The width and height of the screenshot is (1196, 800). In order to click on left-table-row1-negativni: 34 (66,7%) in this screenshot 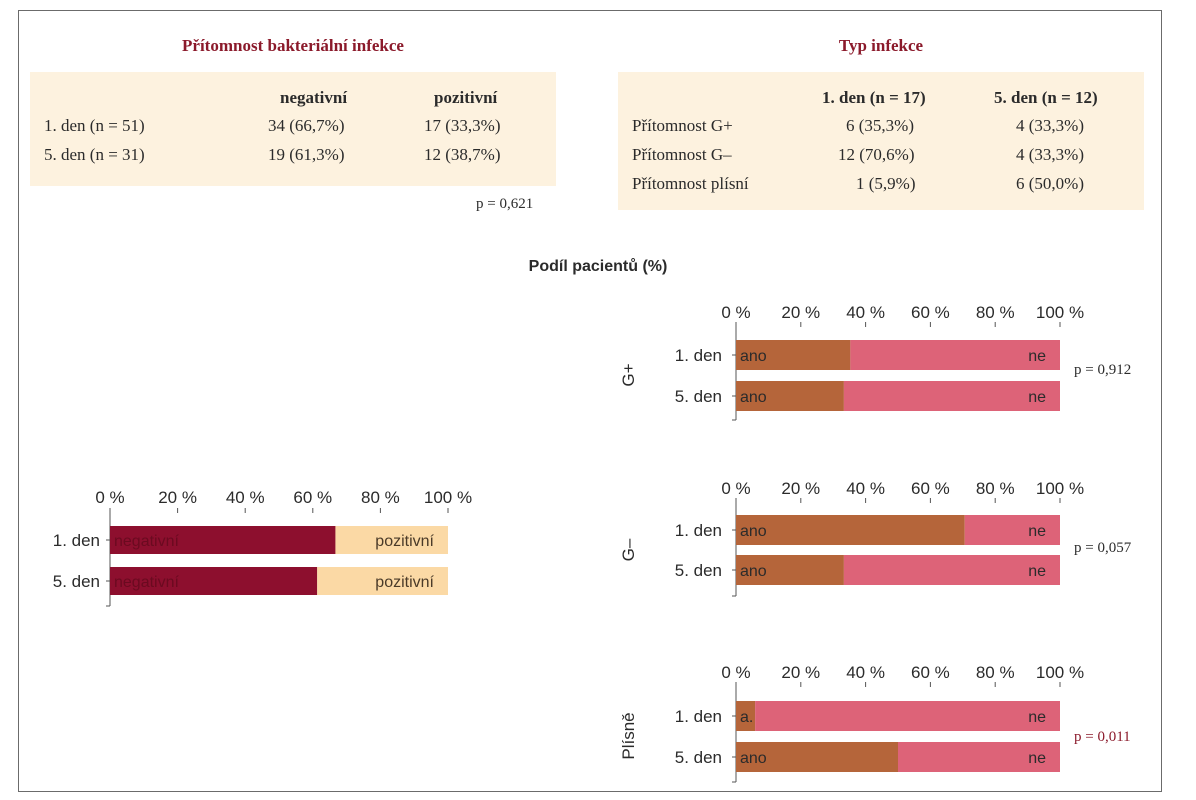, I will do `click(306, 125)`.